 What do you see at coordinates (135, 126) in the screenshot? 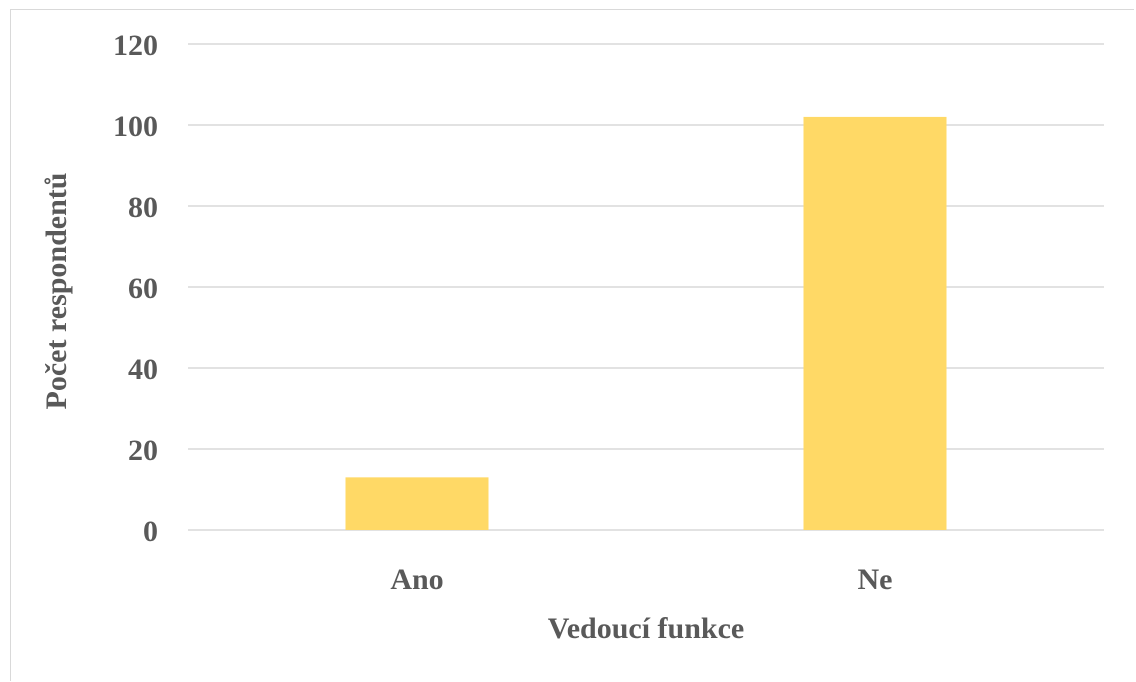
I see `y-tick-label: 100` at bounding box center [135, 126].